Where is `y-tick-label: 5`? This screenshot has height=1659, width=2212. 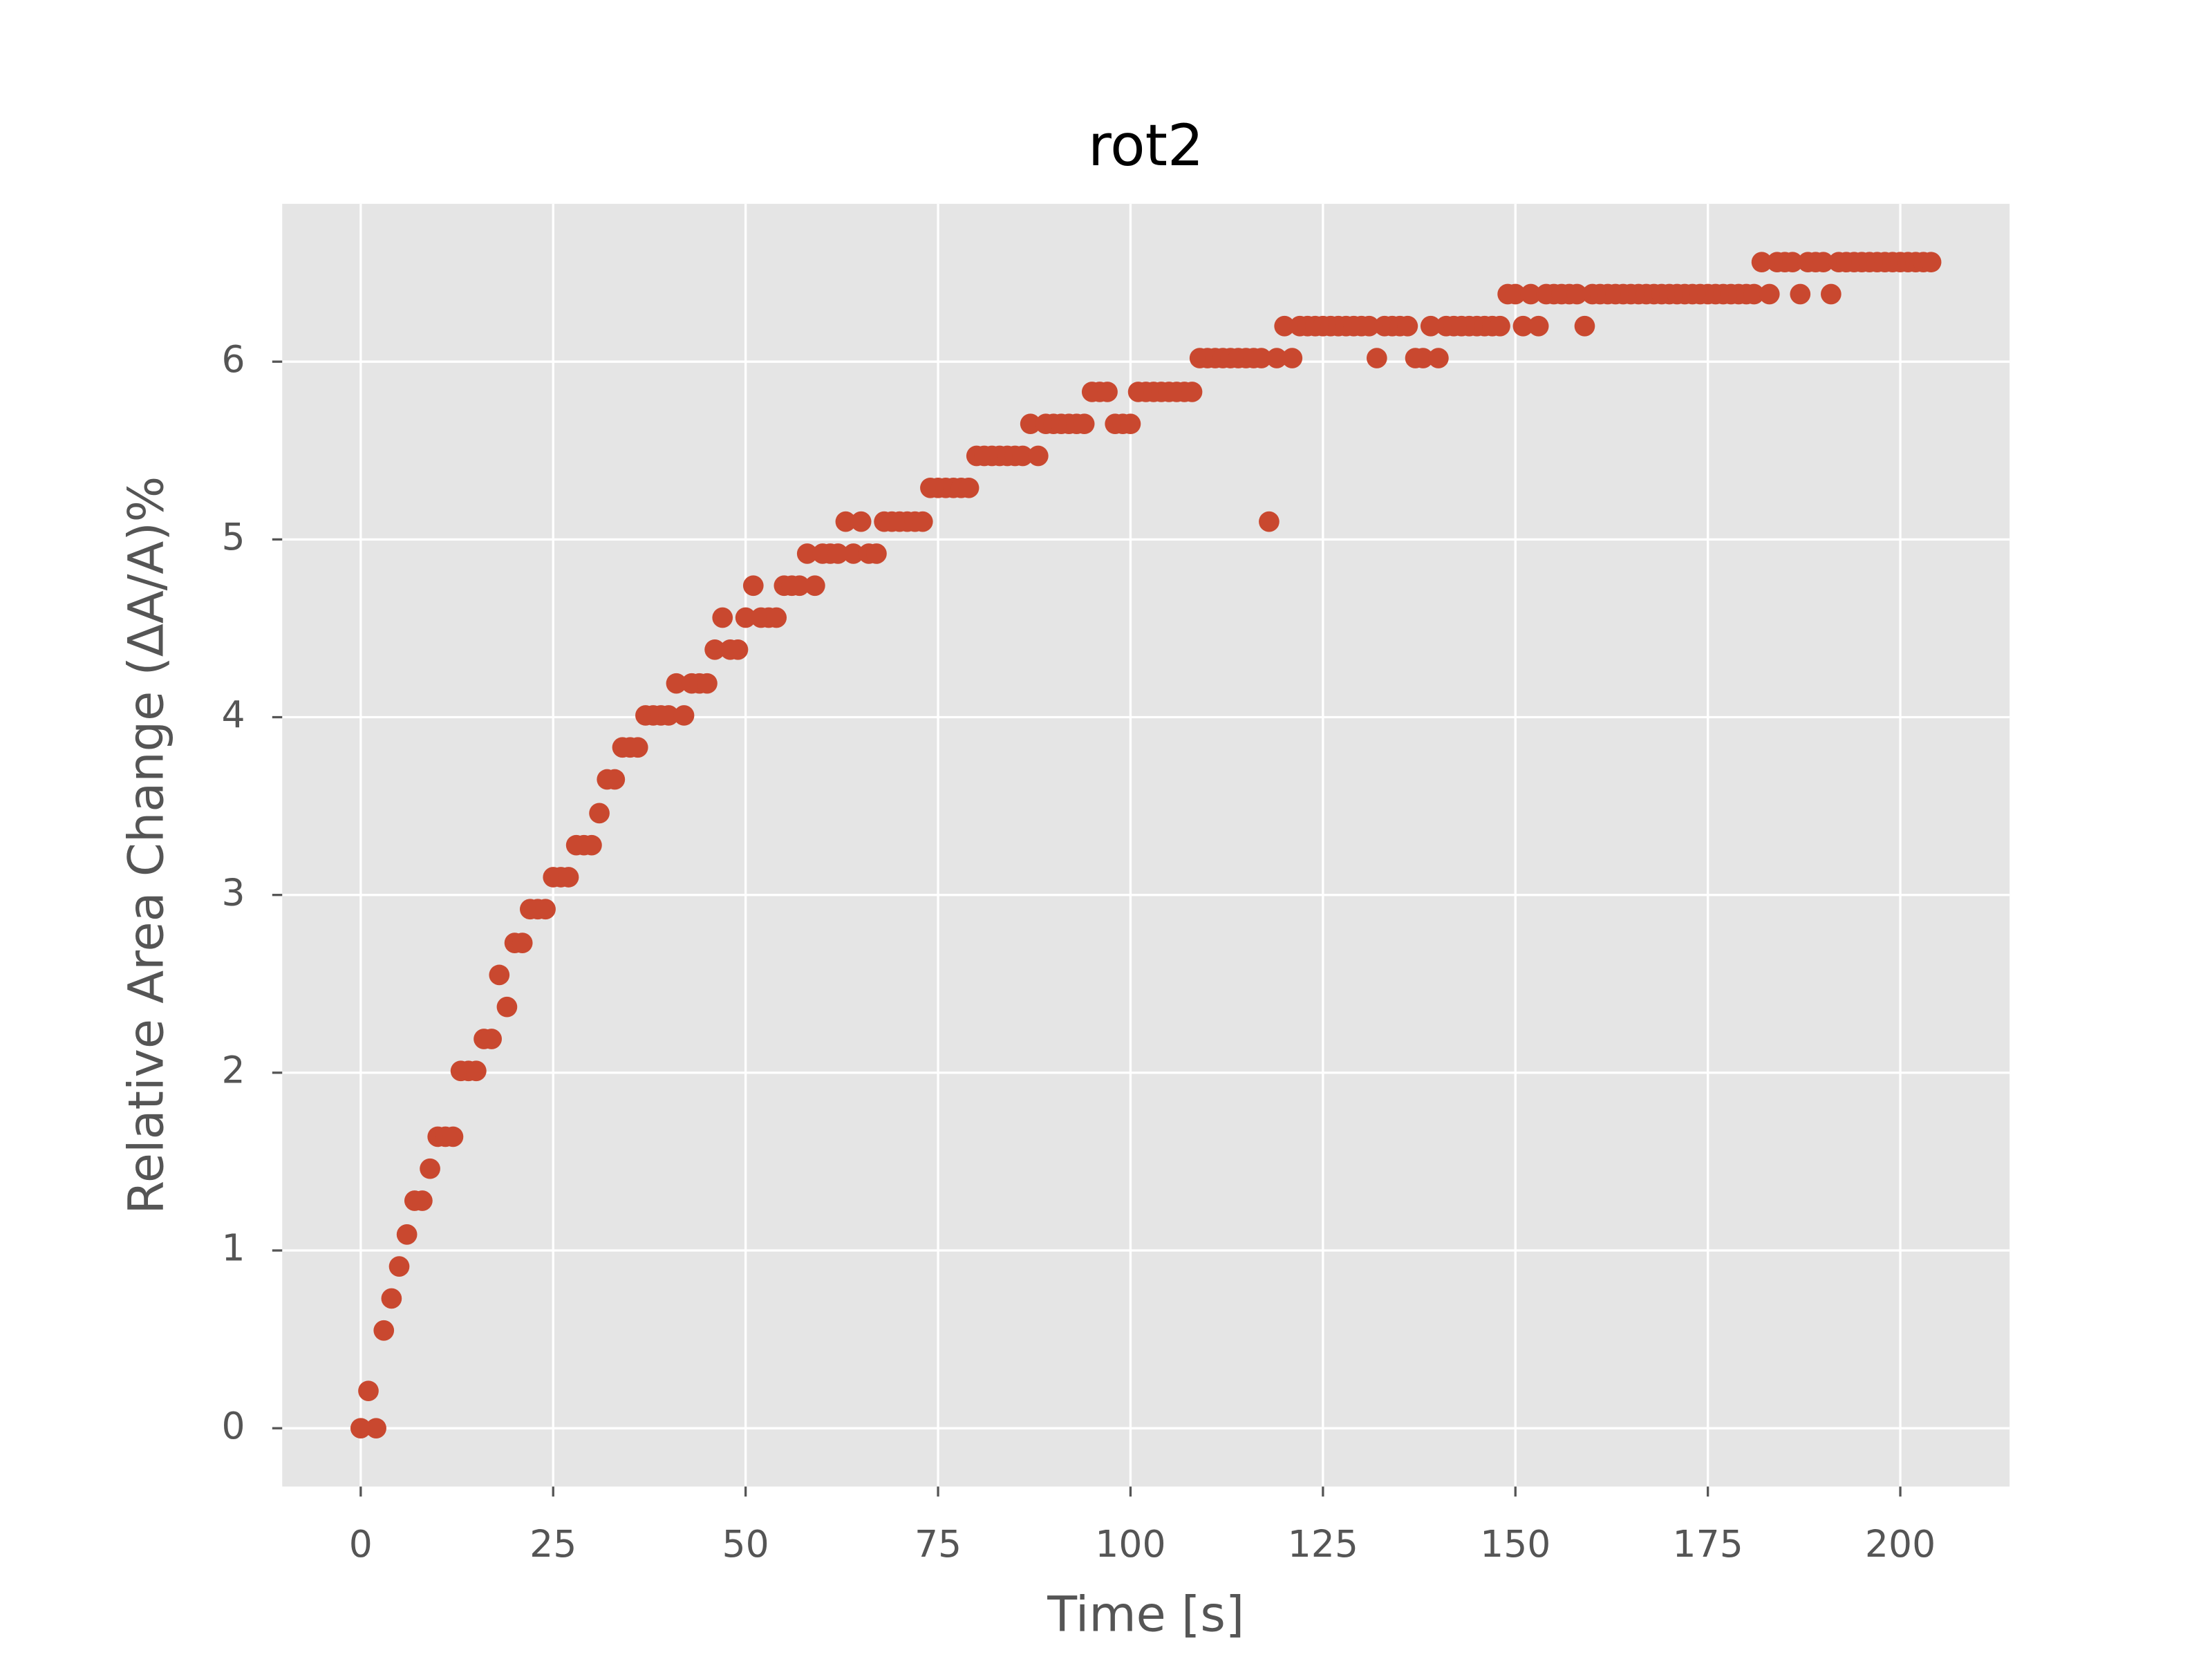
y-tick-label: 5 is located at coordinates (233, 537).